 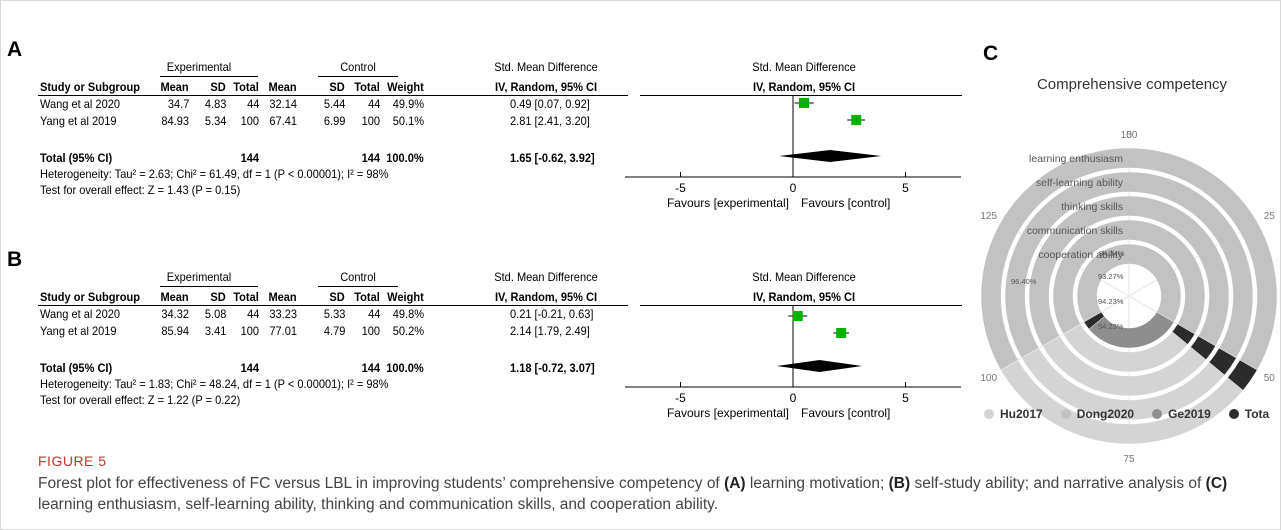 What do you see at coordinates (175, 314) in the screenshot?
I see `exp-mean: 34.32` at bounding box center [175, 314].